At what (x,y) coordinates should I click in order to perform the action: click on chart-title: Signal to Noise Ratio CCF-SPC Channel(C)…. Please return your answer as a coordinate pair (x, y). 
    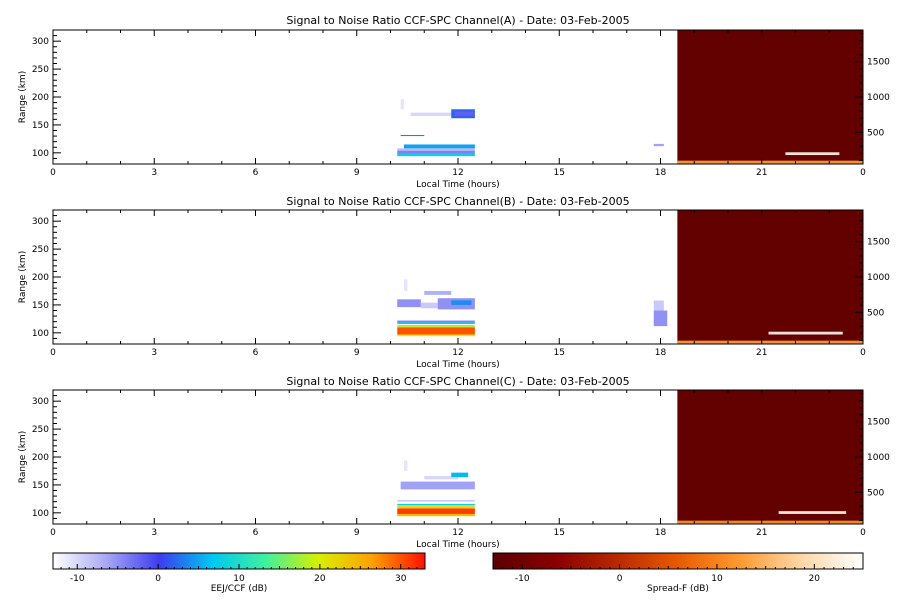
    Looking at the image, I should click on (457, 381).